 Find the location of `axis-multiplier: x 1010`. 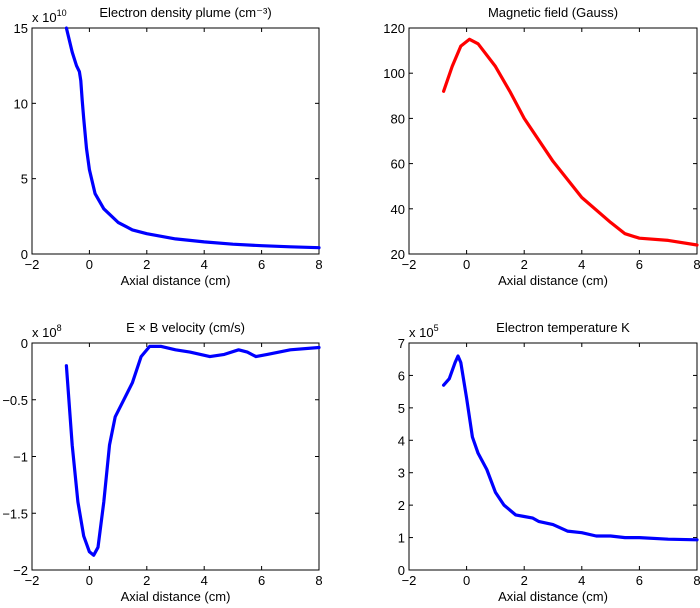

axis-multiplier: x 1010 is located at coordinates (49, 16).